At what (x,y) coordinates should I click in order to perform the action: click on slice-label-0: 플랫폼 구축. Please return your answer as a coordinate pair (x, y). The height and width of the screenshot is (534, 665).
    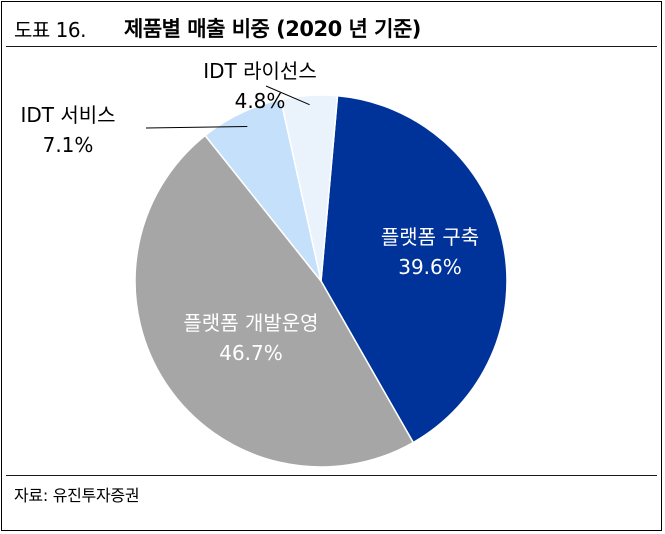
    Looking at the image, I should click on (430, 237).